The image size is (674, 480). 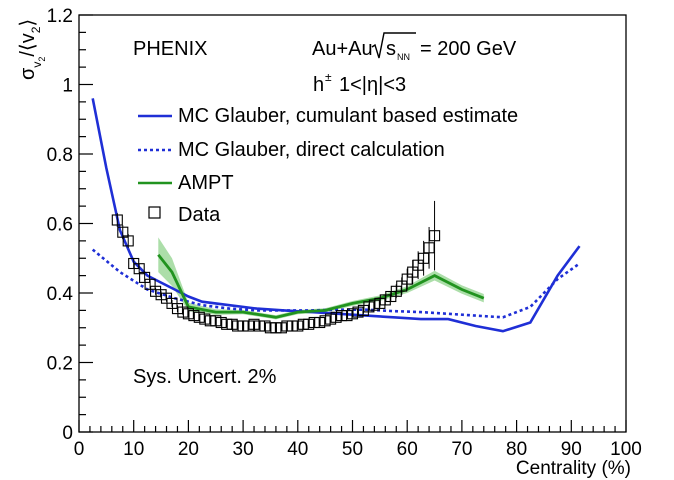 What do you see at coordinates (60, 16) in the screenshot?
I see `y-tick-label: 1.2` at bounding box center [60, 16].